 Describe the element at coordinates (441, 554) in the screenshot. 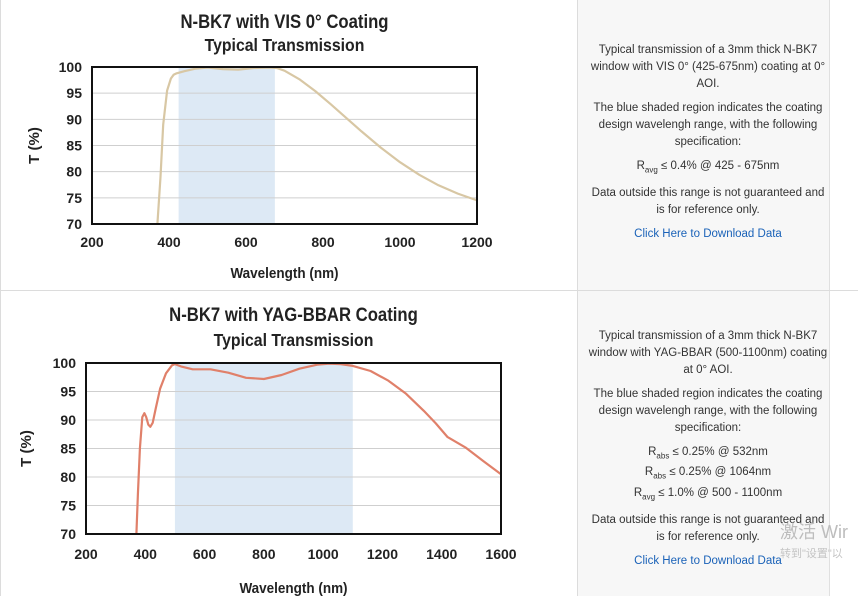

I see `x-tick-label: 1400` at that location.